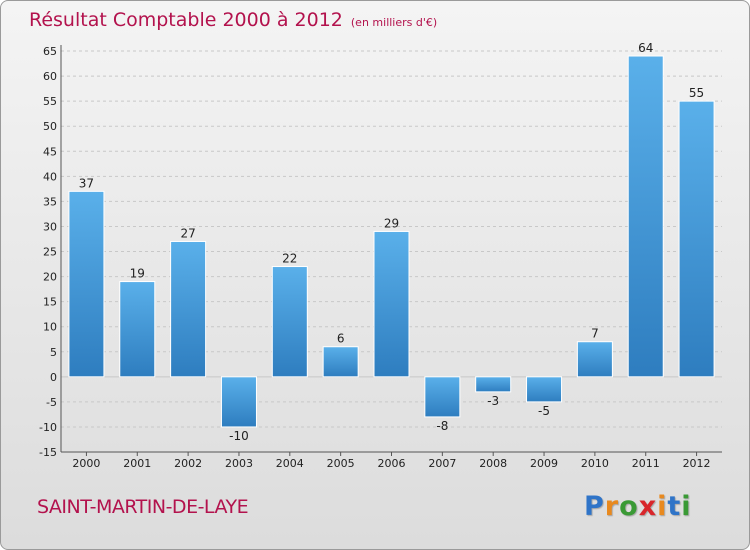 This screenshot has height=550, width=750. I want to click on data-label-2008: -3, so click(493, 401).